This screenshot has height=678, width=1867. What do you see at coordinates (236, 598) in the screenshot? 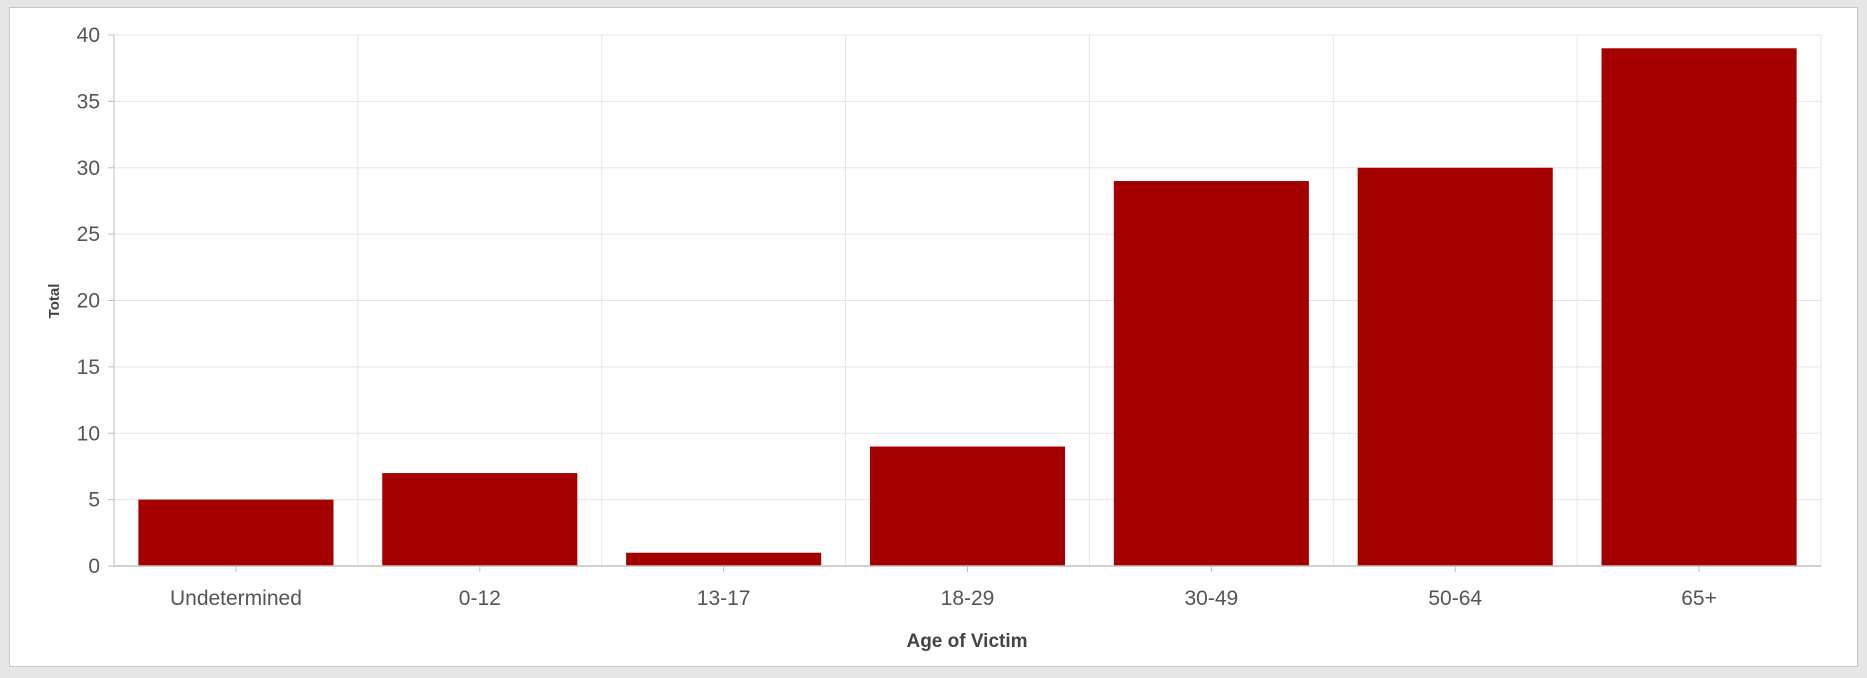
I see `x-tick-label: Undetermined` at bounding box center [236, 598].